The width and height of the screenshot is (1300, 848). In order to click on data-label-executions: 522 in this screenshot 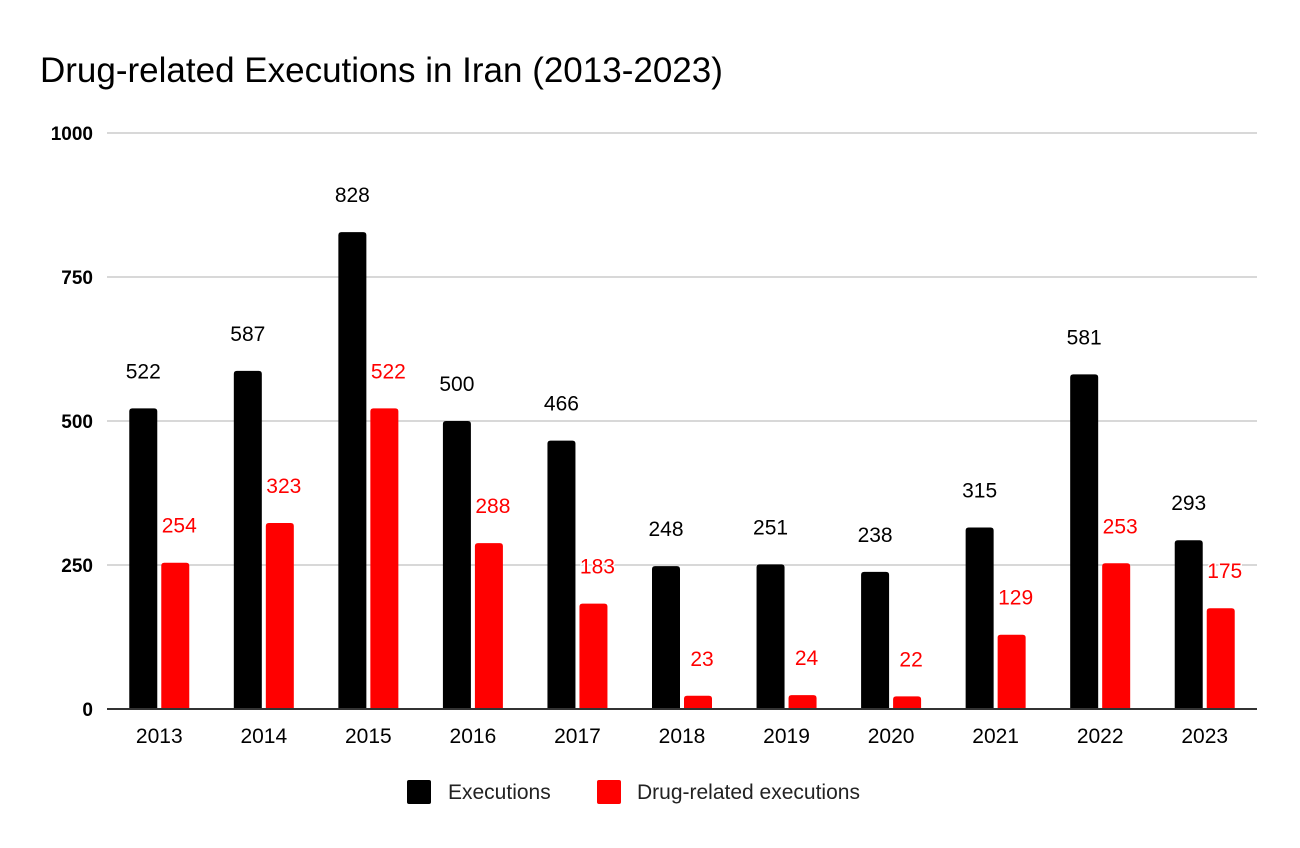, I will do `click(143, 371)`.